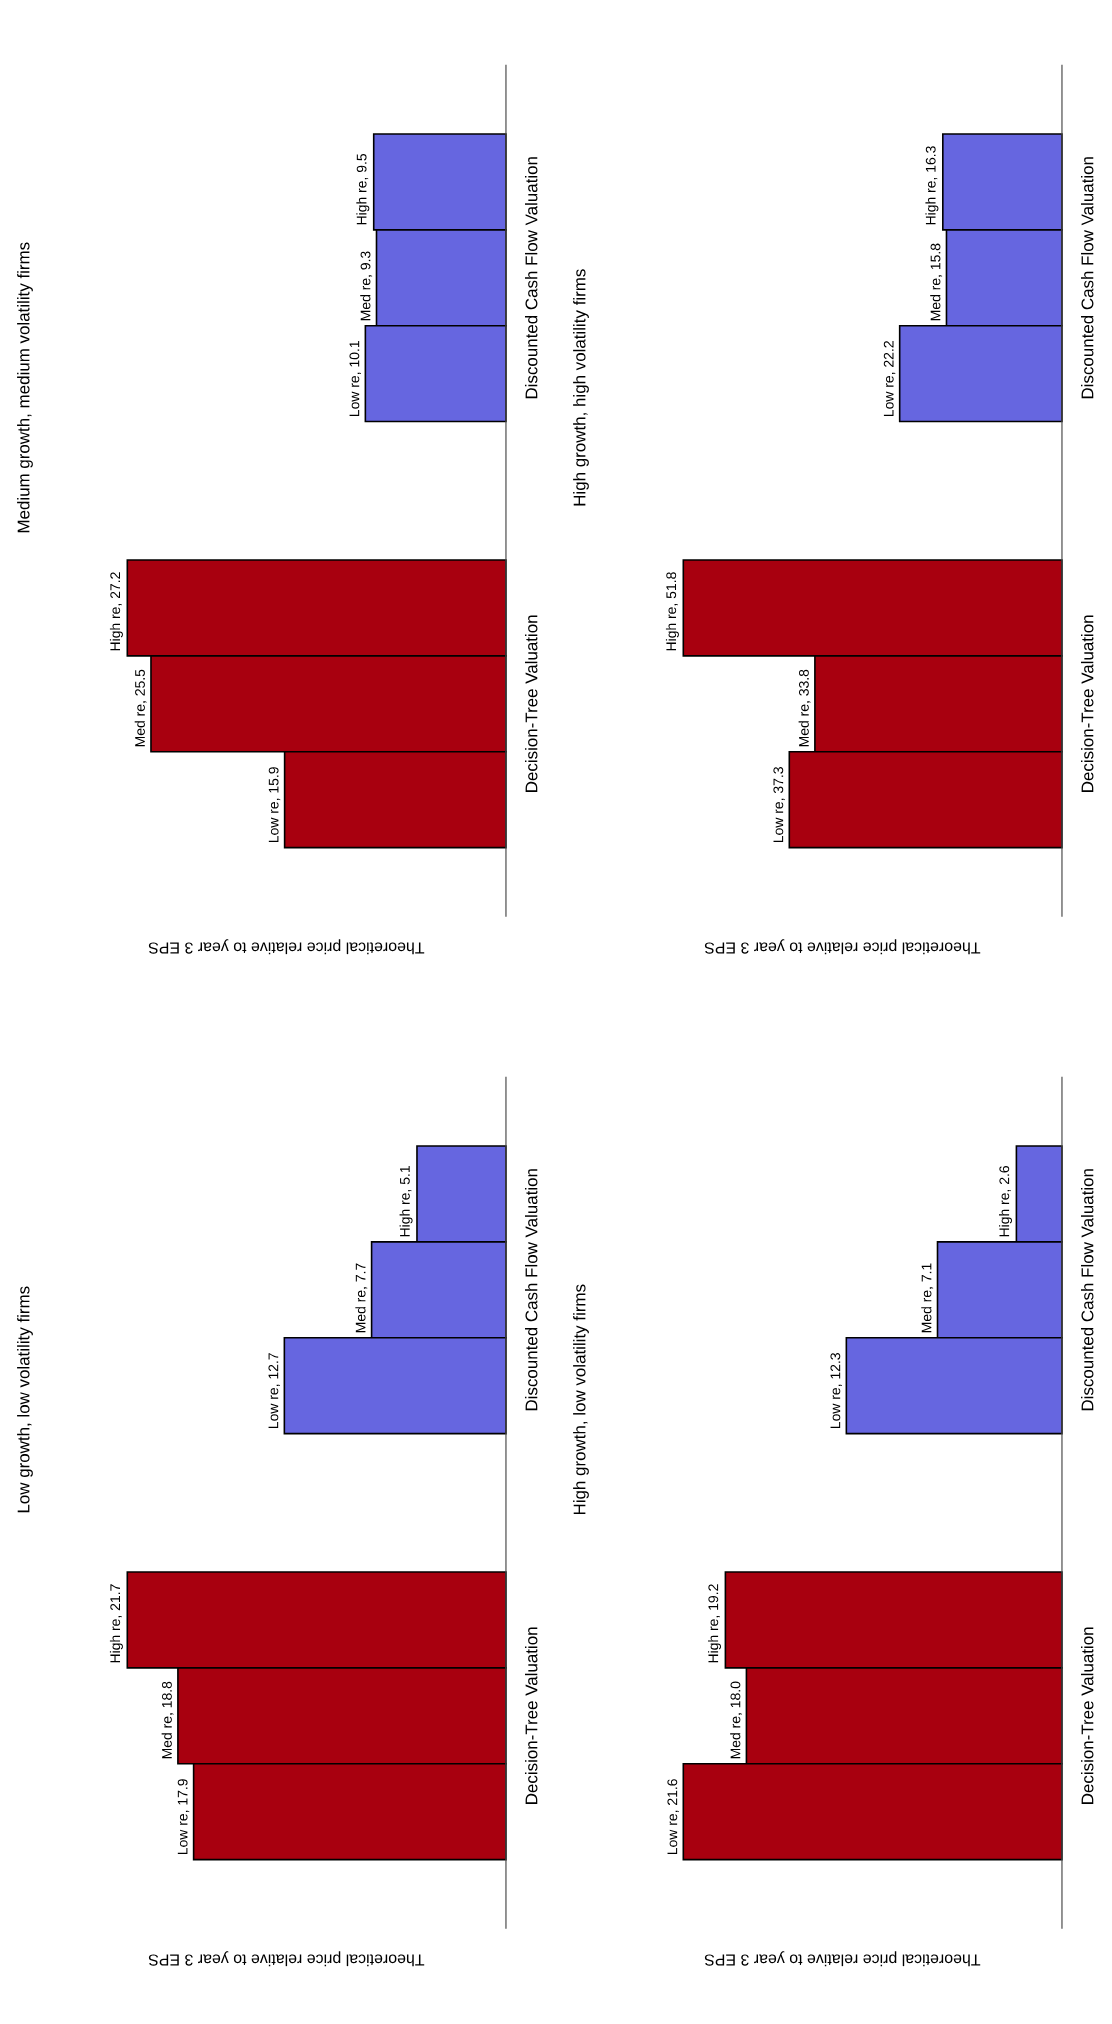 Image resolution: width=1112 pixels, height=2024 pixels. What do you see at coordinates (274, 805) in the screenshot?
I see `data-label: Low re, 15.9` at bounding box center [274, 805].